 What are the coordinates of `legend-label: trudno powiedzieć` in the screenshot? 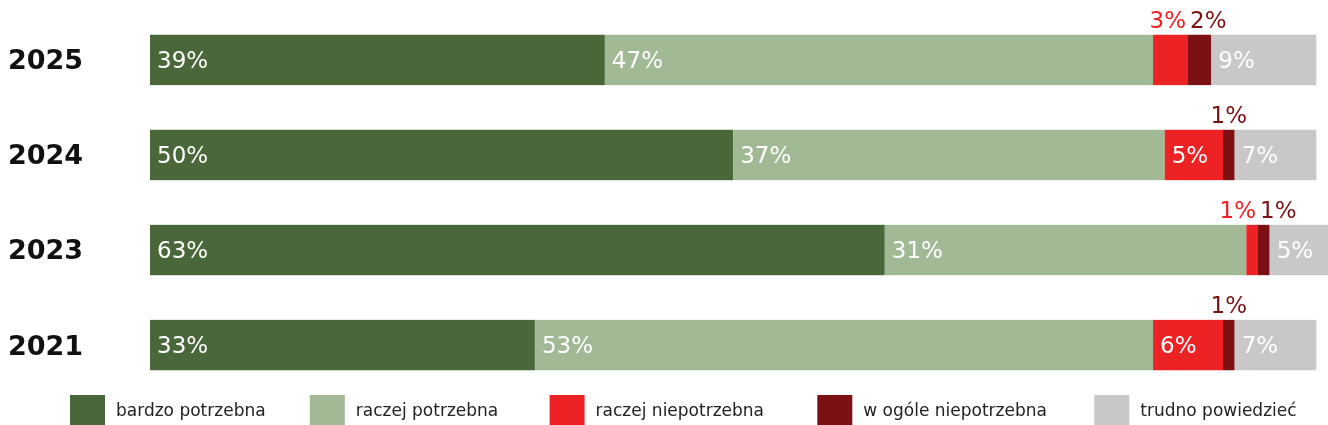 It's located at (1218, 409).